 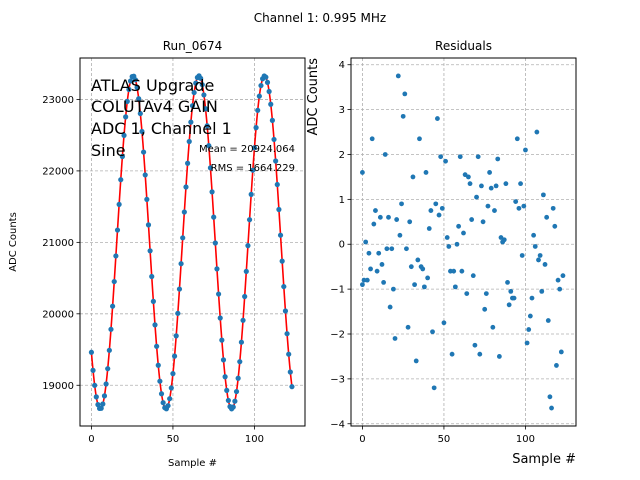 I want to click on run-title: Run_0674, so click(x=193, y=46).